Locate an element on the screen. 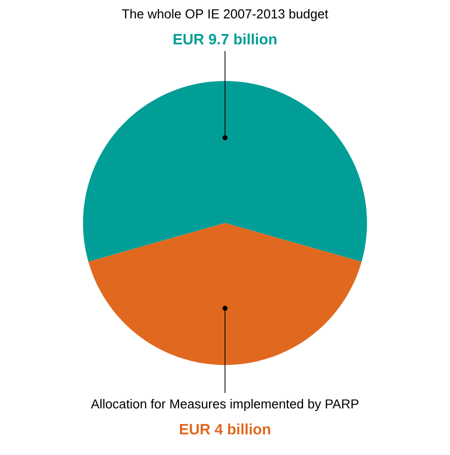  slice-label: The whole OP IE 2007-2013 budget is located at coordinates (225, 15).